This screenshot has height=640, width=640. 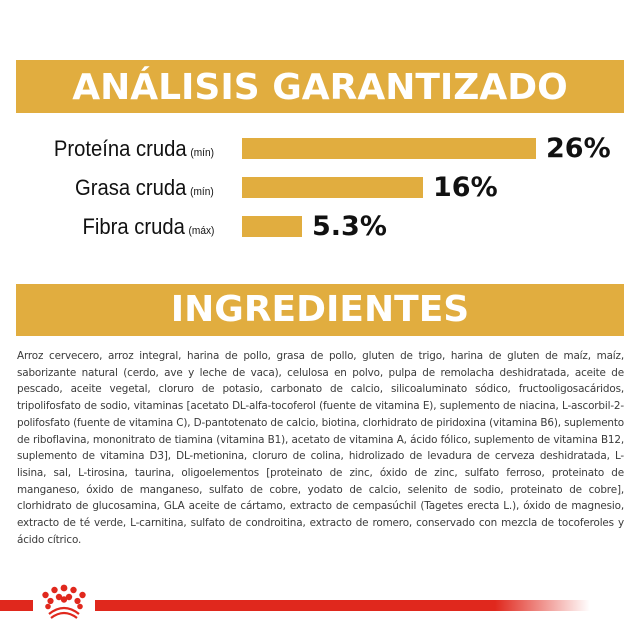 I want to click on chart-row-fat: Grasa cruda (mín) 16%, so click(x=320, y=188).